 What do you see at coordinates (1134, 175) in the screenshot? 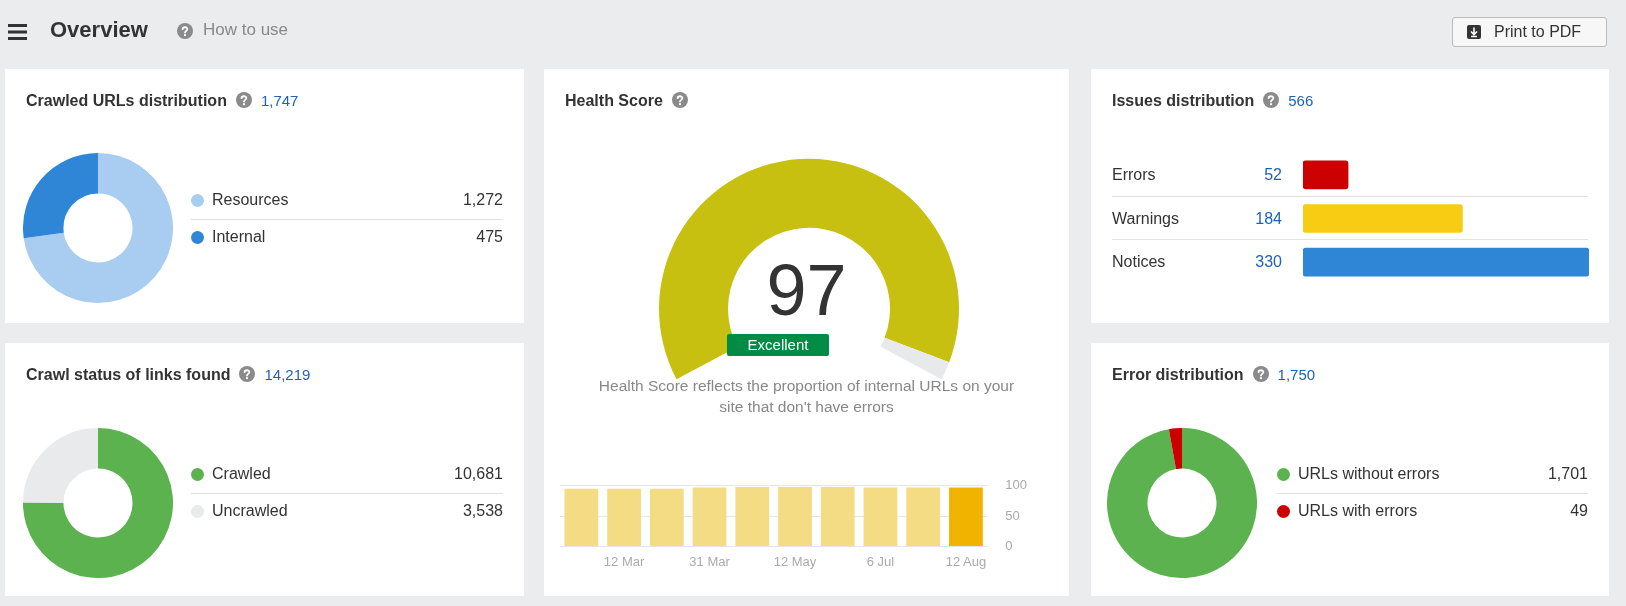
I see `y-tick-label: Errors` at bounding box center [1134, 175].